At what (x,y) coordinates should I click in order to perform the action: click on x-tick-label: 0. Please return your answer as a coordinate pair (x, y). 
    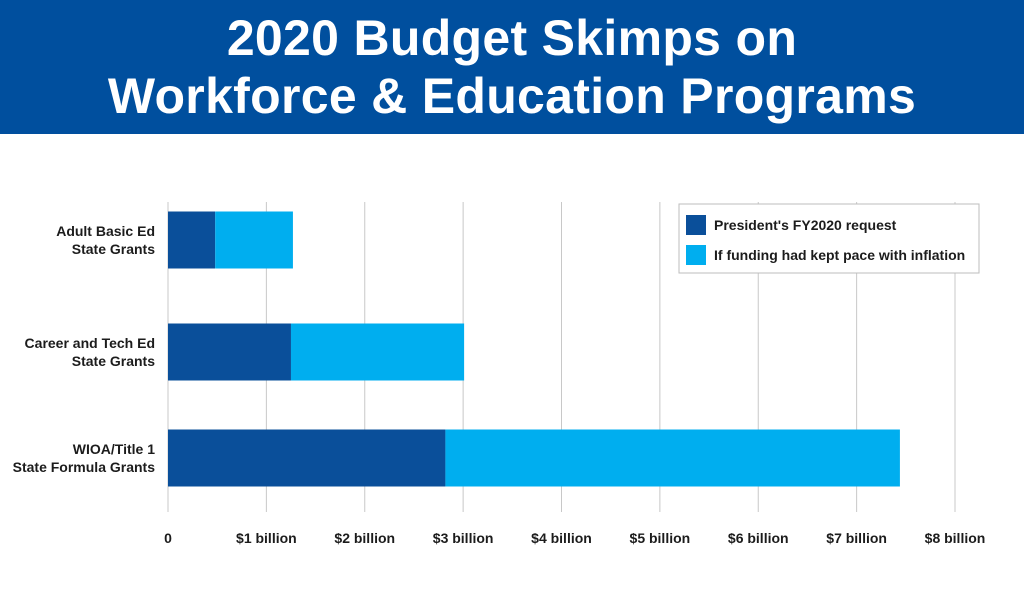
    Looking at the image, I should click on (168, 538).